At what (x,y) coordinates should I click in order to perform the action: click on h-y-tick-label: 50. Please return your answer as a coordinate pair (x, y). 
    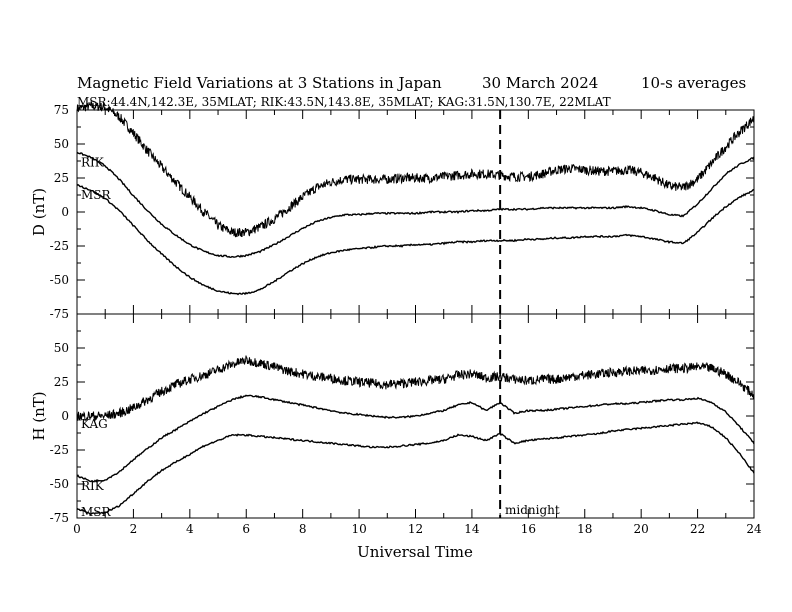
    Looking at the image, I should click on (61, 348).